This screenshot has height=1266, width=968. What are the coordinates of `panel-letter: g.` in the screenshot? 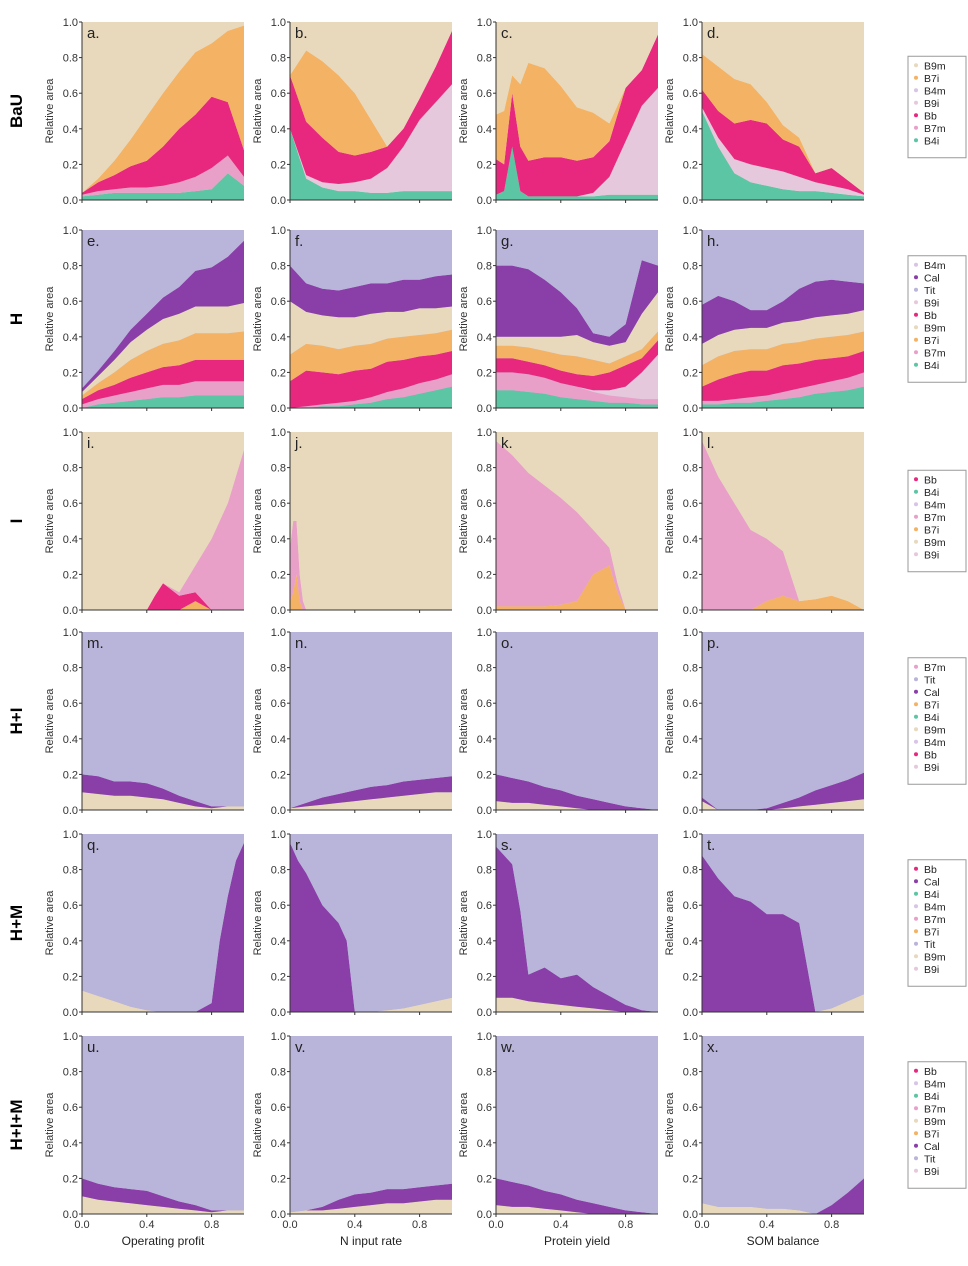 It's located at (507, 241).